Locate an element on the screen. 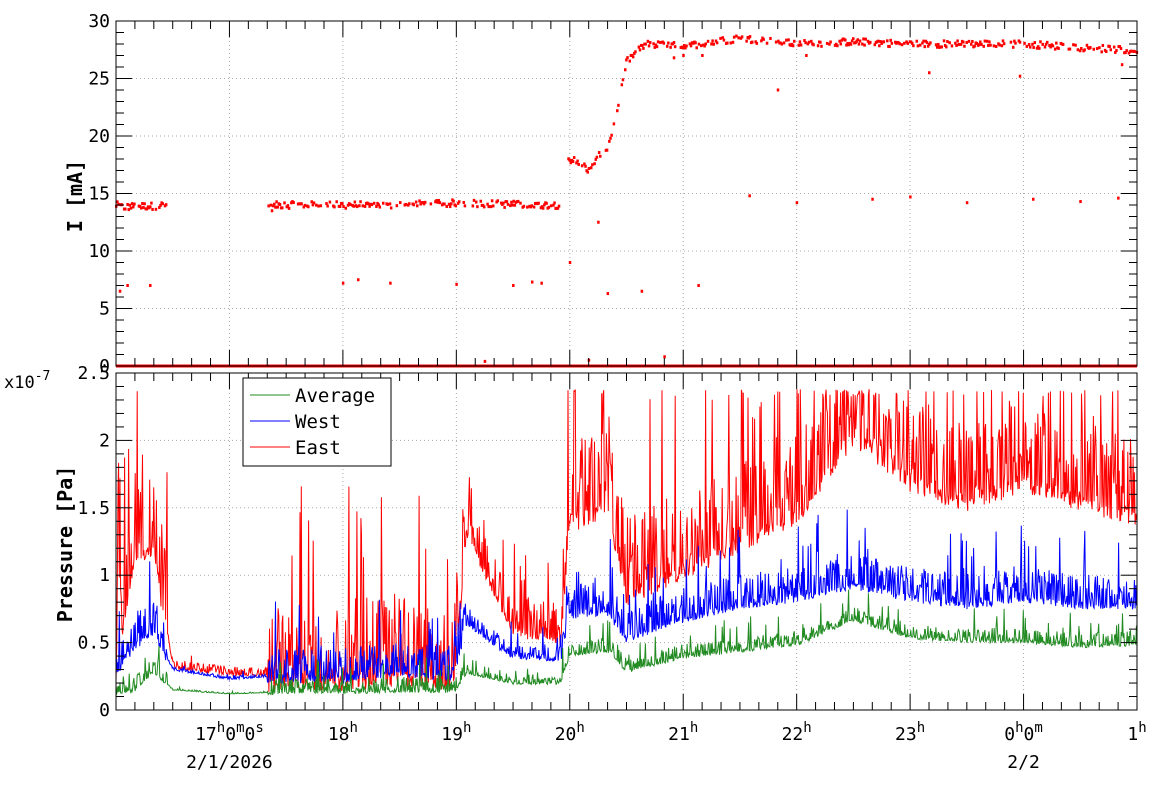  x-tick-label: 17h0m0s is located at coordinates (229, 732).